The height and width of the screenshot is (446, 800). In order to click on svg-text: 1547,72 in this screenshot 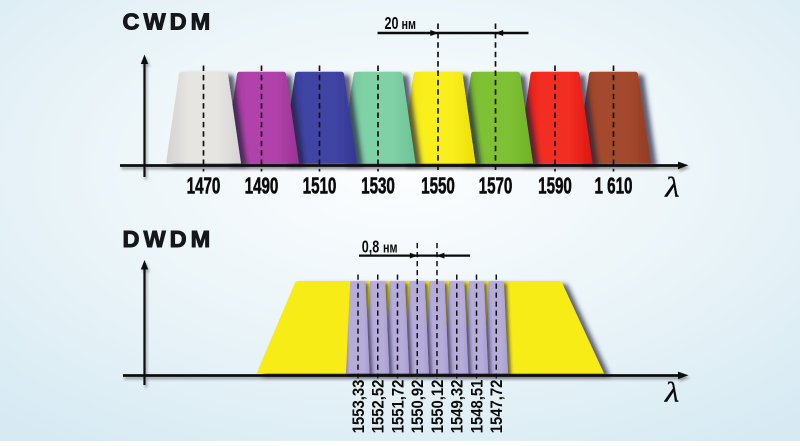, I will do `click(497, 406)`.